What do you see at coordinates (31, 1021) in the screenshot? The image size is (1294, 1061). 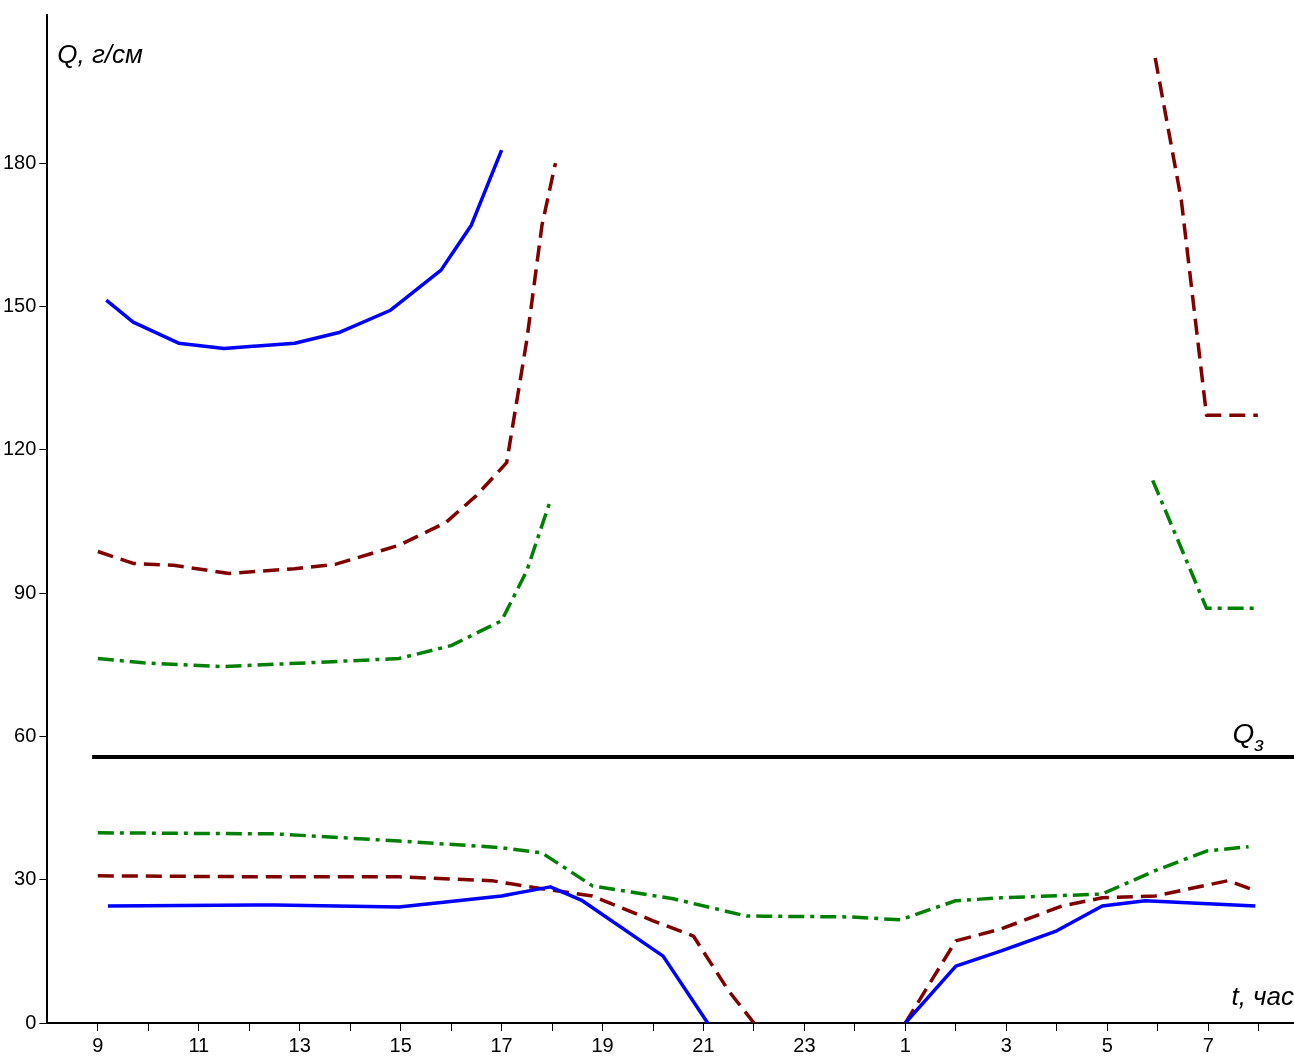 I see `y-tick-label: 0` at bounding box center [31, 1021].